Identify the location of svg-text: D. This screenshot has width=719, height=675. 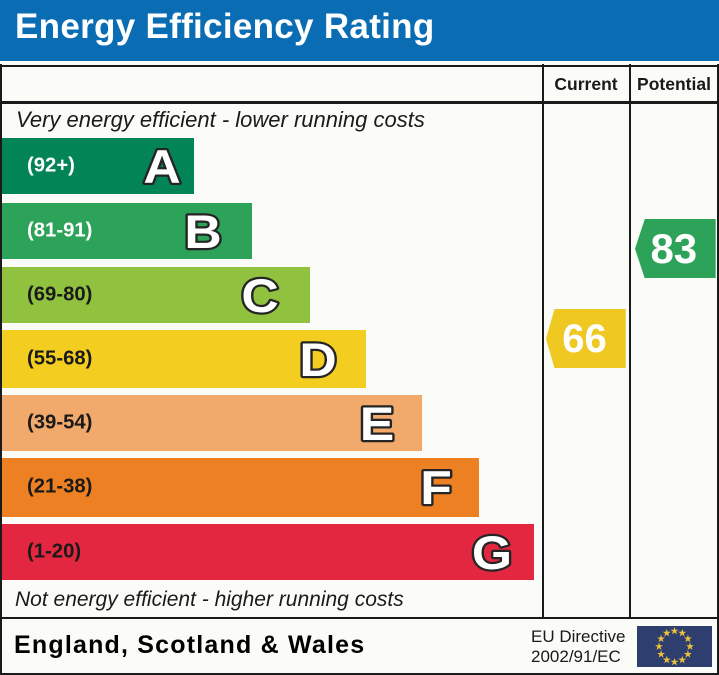
(317, 359).